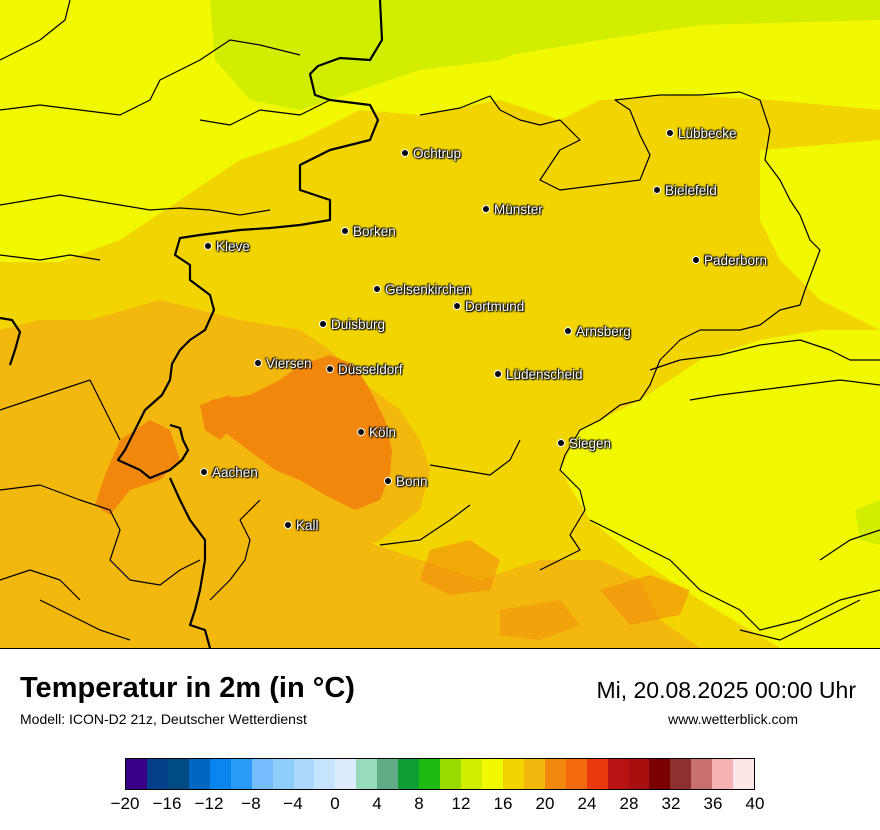  I want to click on city-marker: Kleve, so click(227, 247).